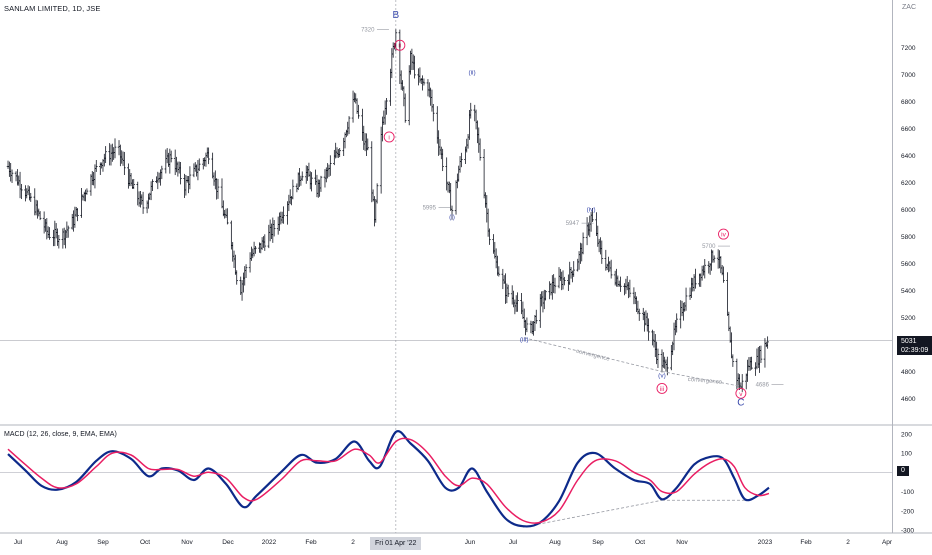 The width and height of the screenshot is (932, 555). Describe the element at coordinates (524, 339) in the screenshot. I see `wave-label-text: (iii)` at that location.